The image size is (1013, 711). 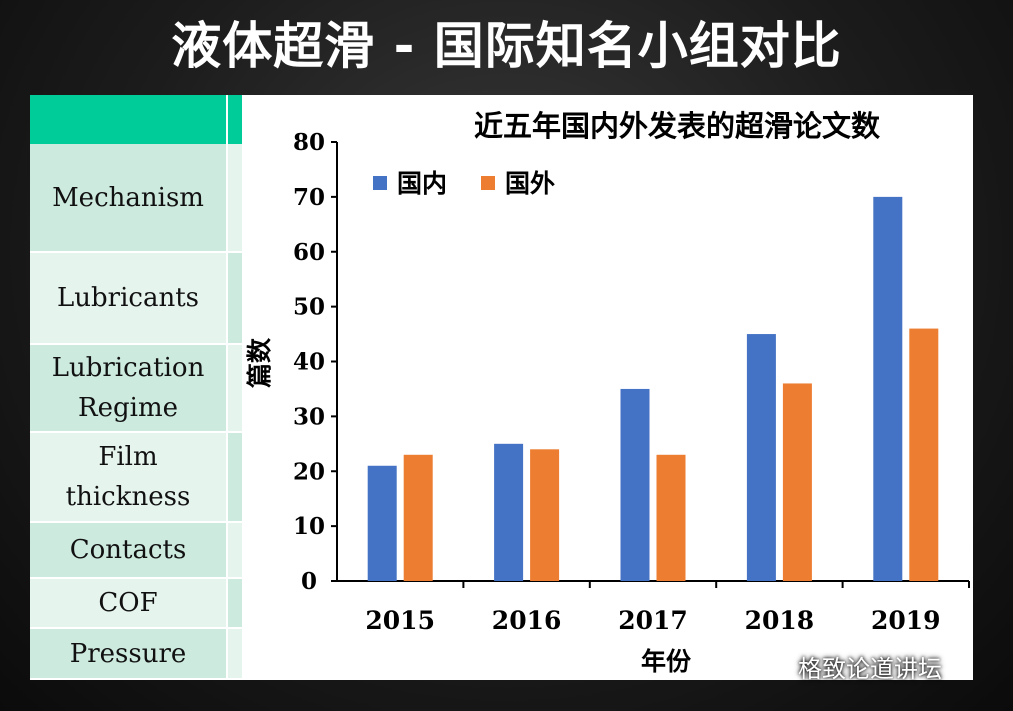 What do you see at coordinates (422, 183) in the screenshot?
I see `legend-label: 国内` at bounding box center [422, 183].